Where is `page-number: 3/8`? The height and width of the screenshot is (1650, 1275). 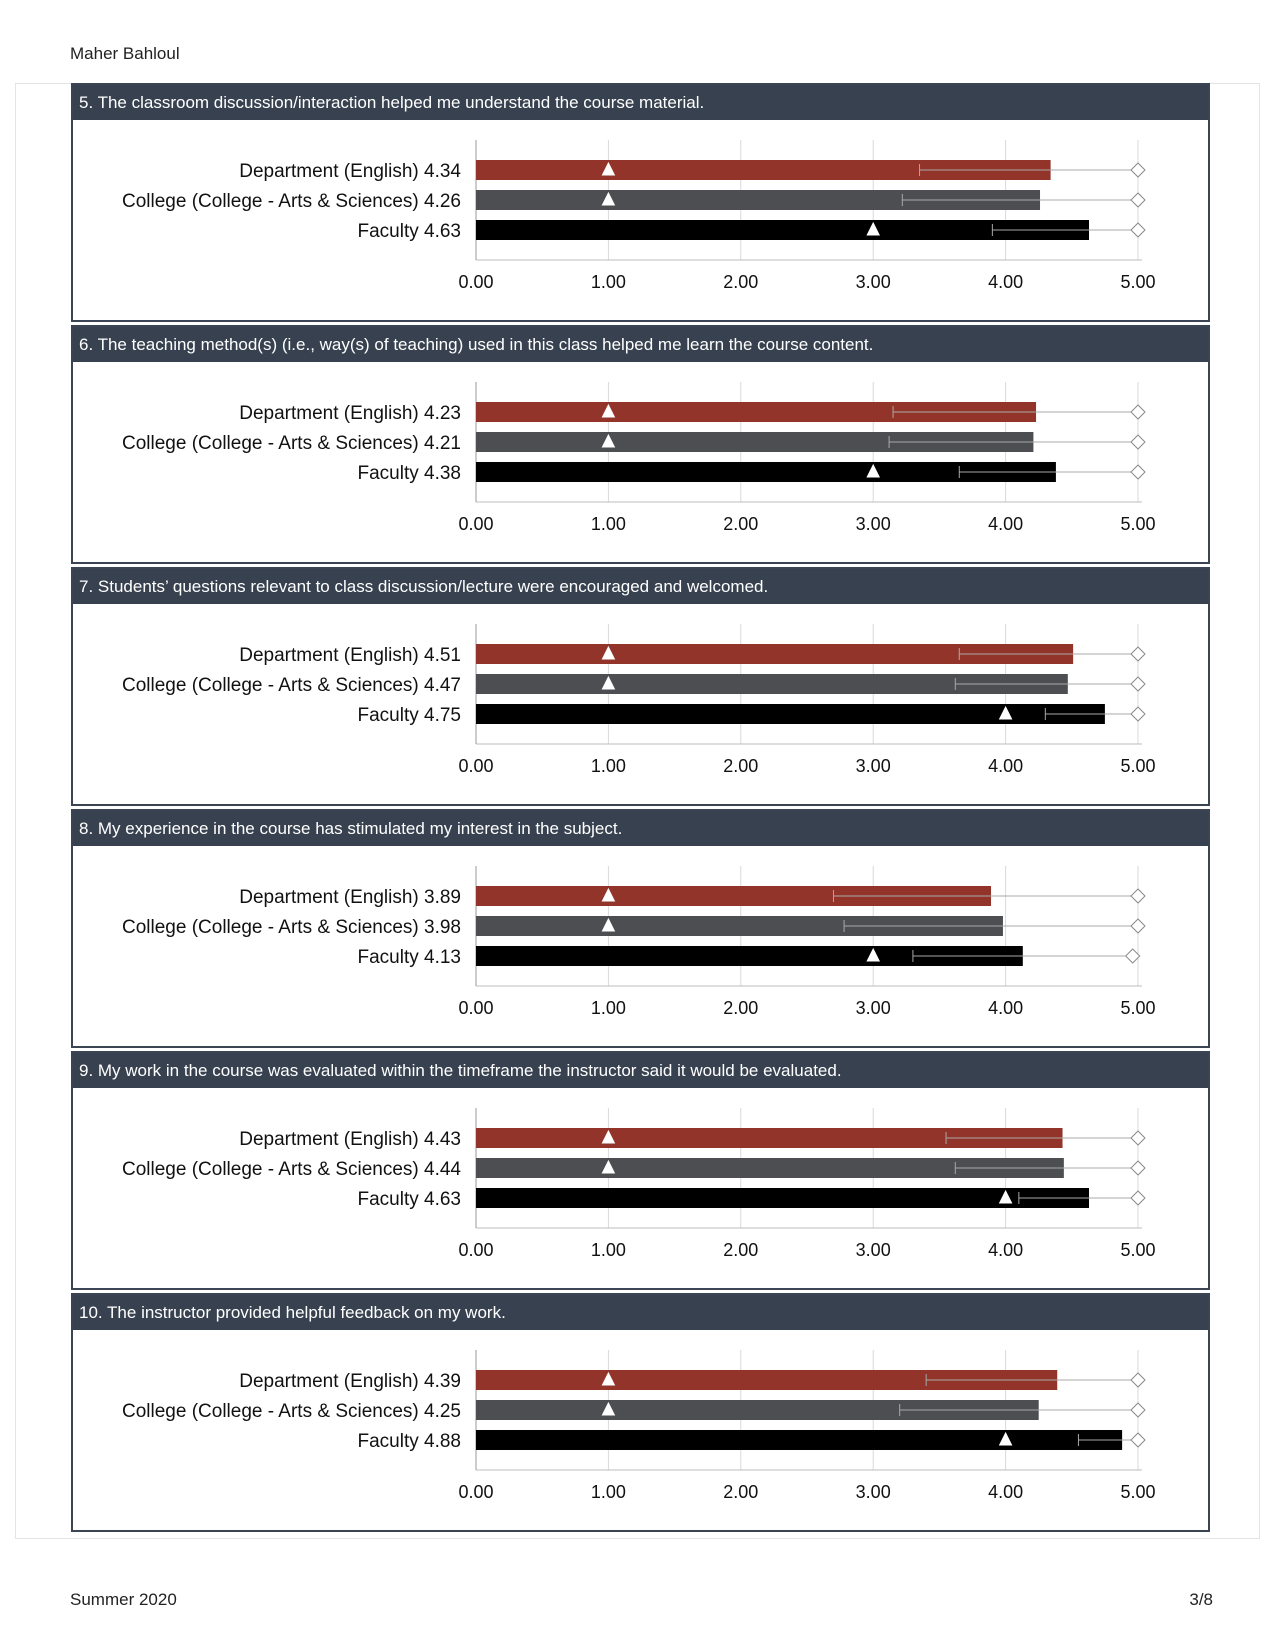
page-number: 3/8 is located at coordinates (1201, 1599).